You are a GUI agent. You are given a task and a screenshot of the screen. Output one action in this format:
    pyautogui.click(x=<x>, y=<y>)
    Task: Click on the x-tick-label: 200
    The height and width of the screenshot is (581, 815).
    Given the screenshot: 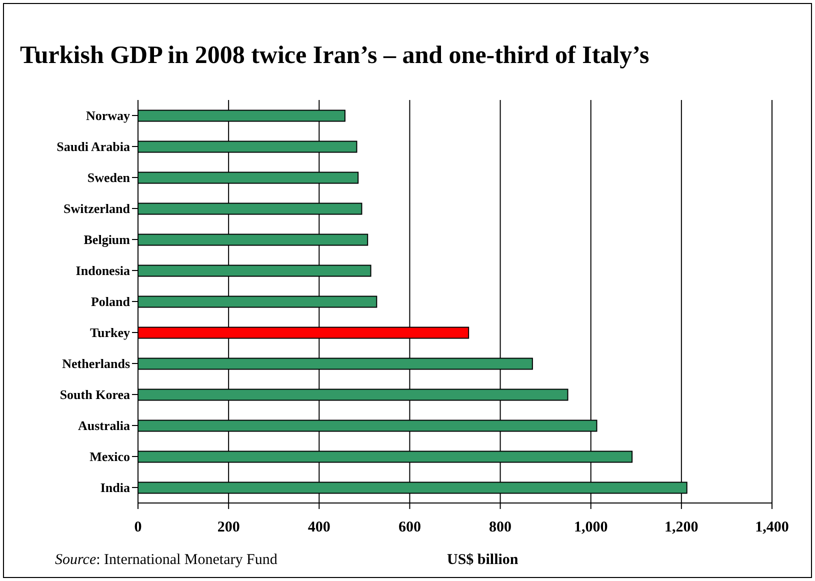 What is the action you would take?
    pyautogui.click(x=228, y=528)
    